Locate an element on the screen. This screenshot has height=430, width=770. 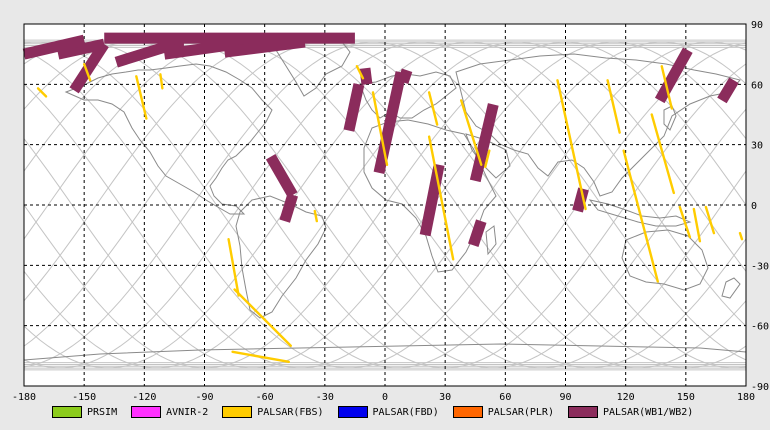
lon-tick-label: 180 is located at coordinates (746, 397).